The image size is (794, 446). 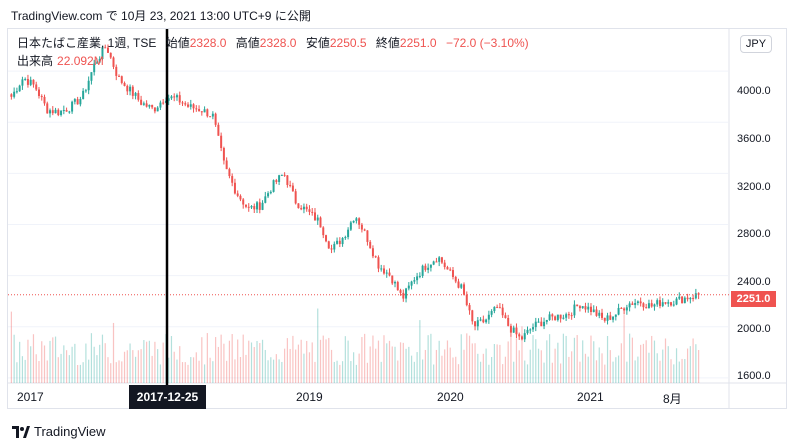 What do you see at coordinates (387, 43) in the screenshot?
I see `close-label: 終値` at bounding box center [387, 43].